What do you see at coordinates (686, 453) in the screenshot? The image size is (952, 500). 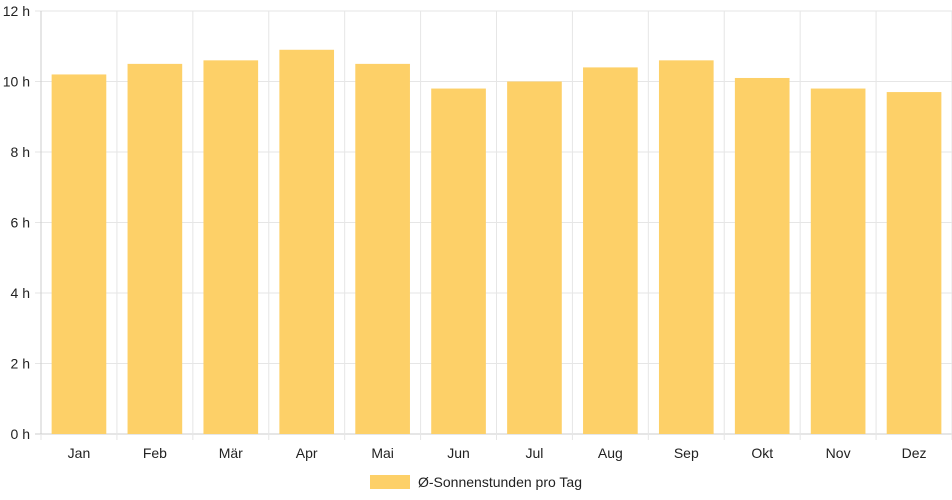 I see `x-tick-label: Sep` at bounding box center [686, 453].